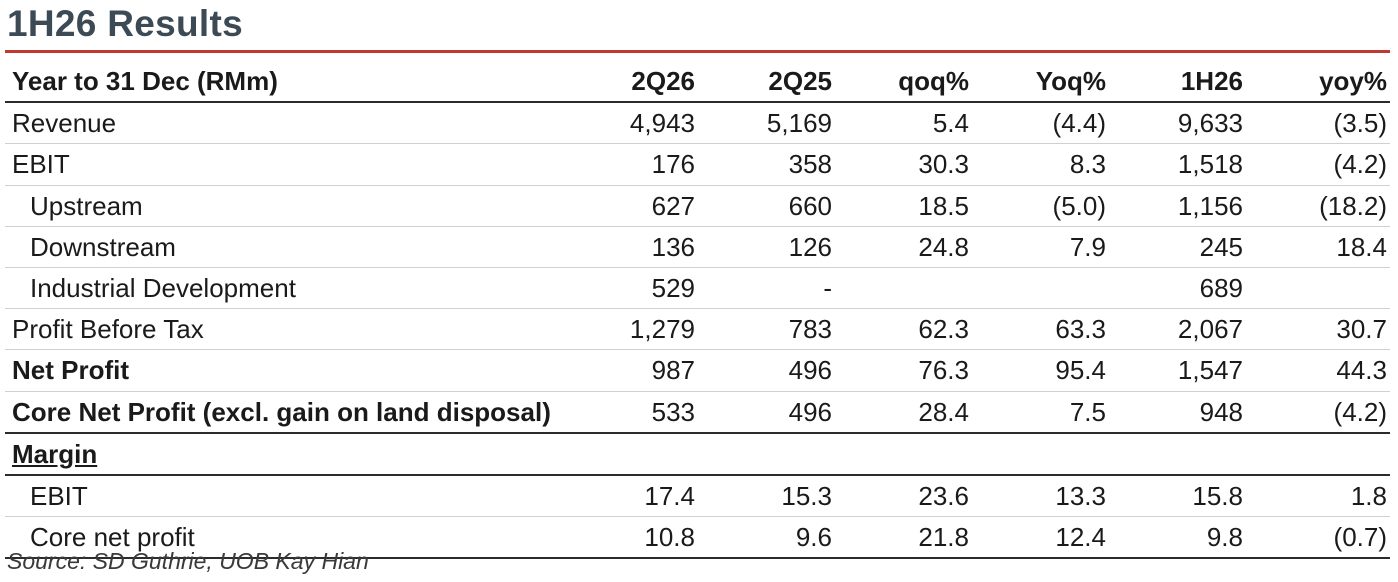  What do you see at coordinates (1177, 329) in the screenshot?
I see `cell-value: 2,067` at bounding box center [1177, 329].